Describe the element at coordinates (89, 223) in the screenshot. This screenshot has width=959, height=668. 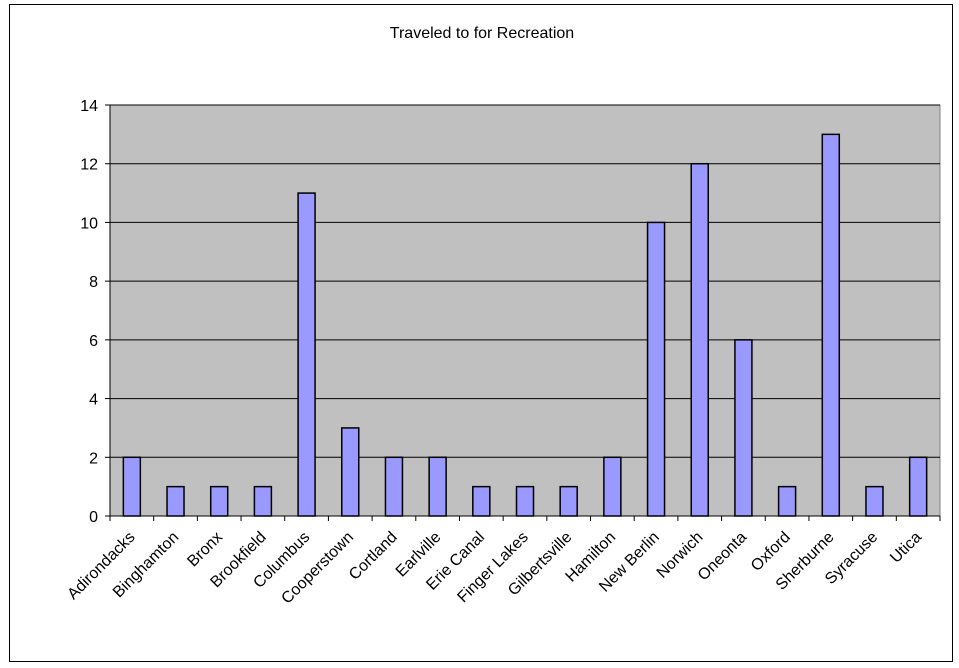
I see `y-tick-label: 10` at that location.